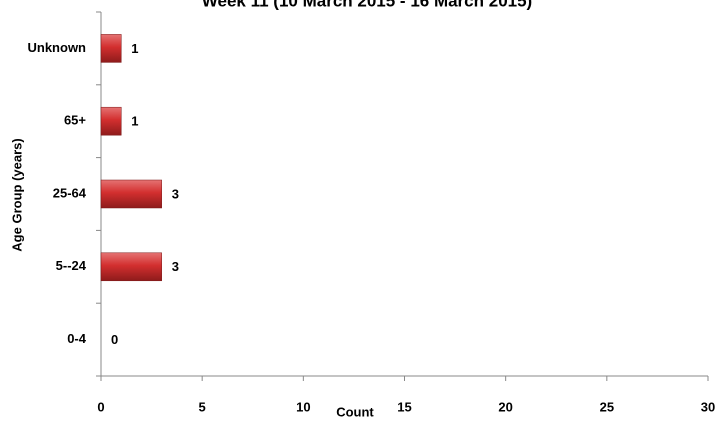 The width and height of the screenshot is (720, 421). I want to click on y-tick-label: 5--24, so click(71, 265).